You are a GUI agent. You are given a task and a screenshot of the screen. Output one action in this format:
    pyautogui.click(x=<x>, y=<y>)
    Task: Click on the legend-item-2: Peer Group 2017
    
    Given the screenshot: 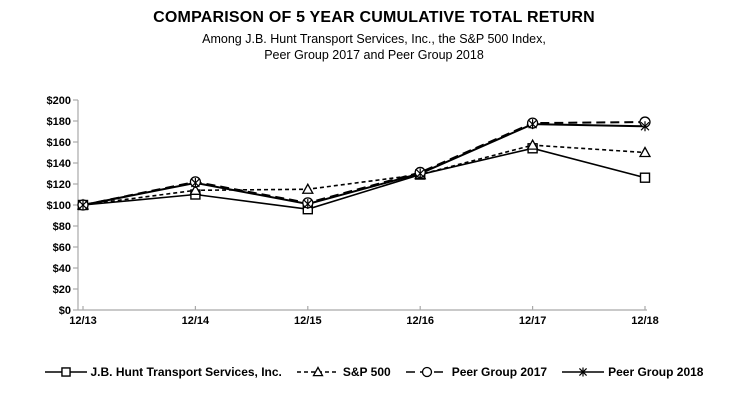 What is the action you would take?
    pyautogui.click(x=476, y=372)
    